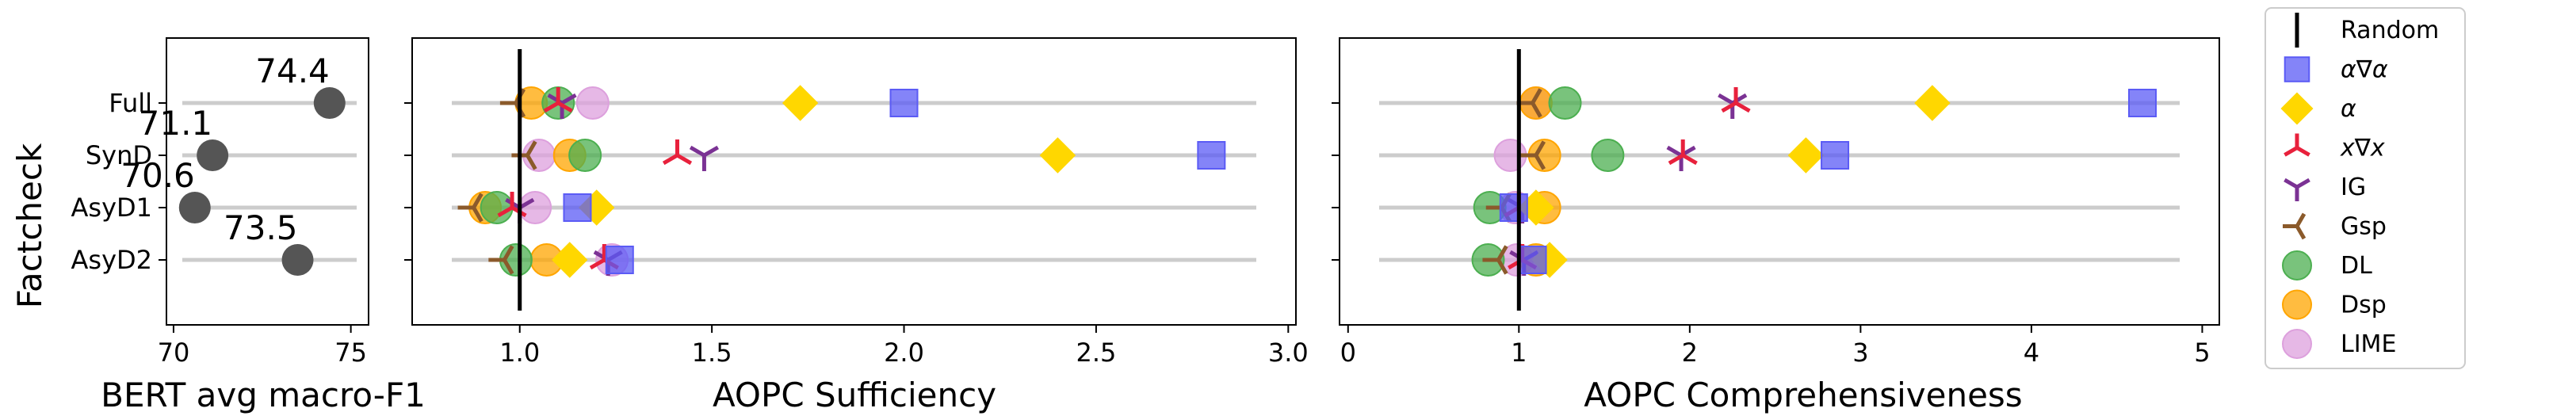  I want to click on legend-label-Dsp: Dsp, so click(2364, 305).